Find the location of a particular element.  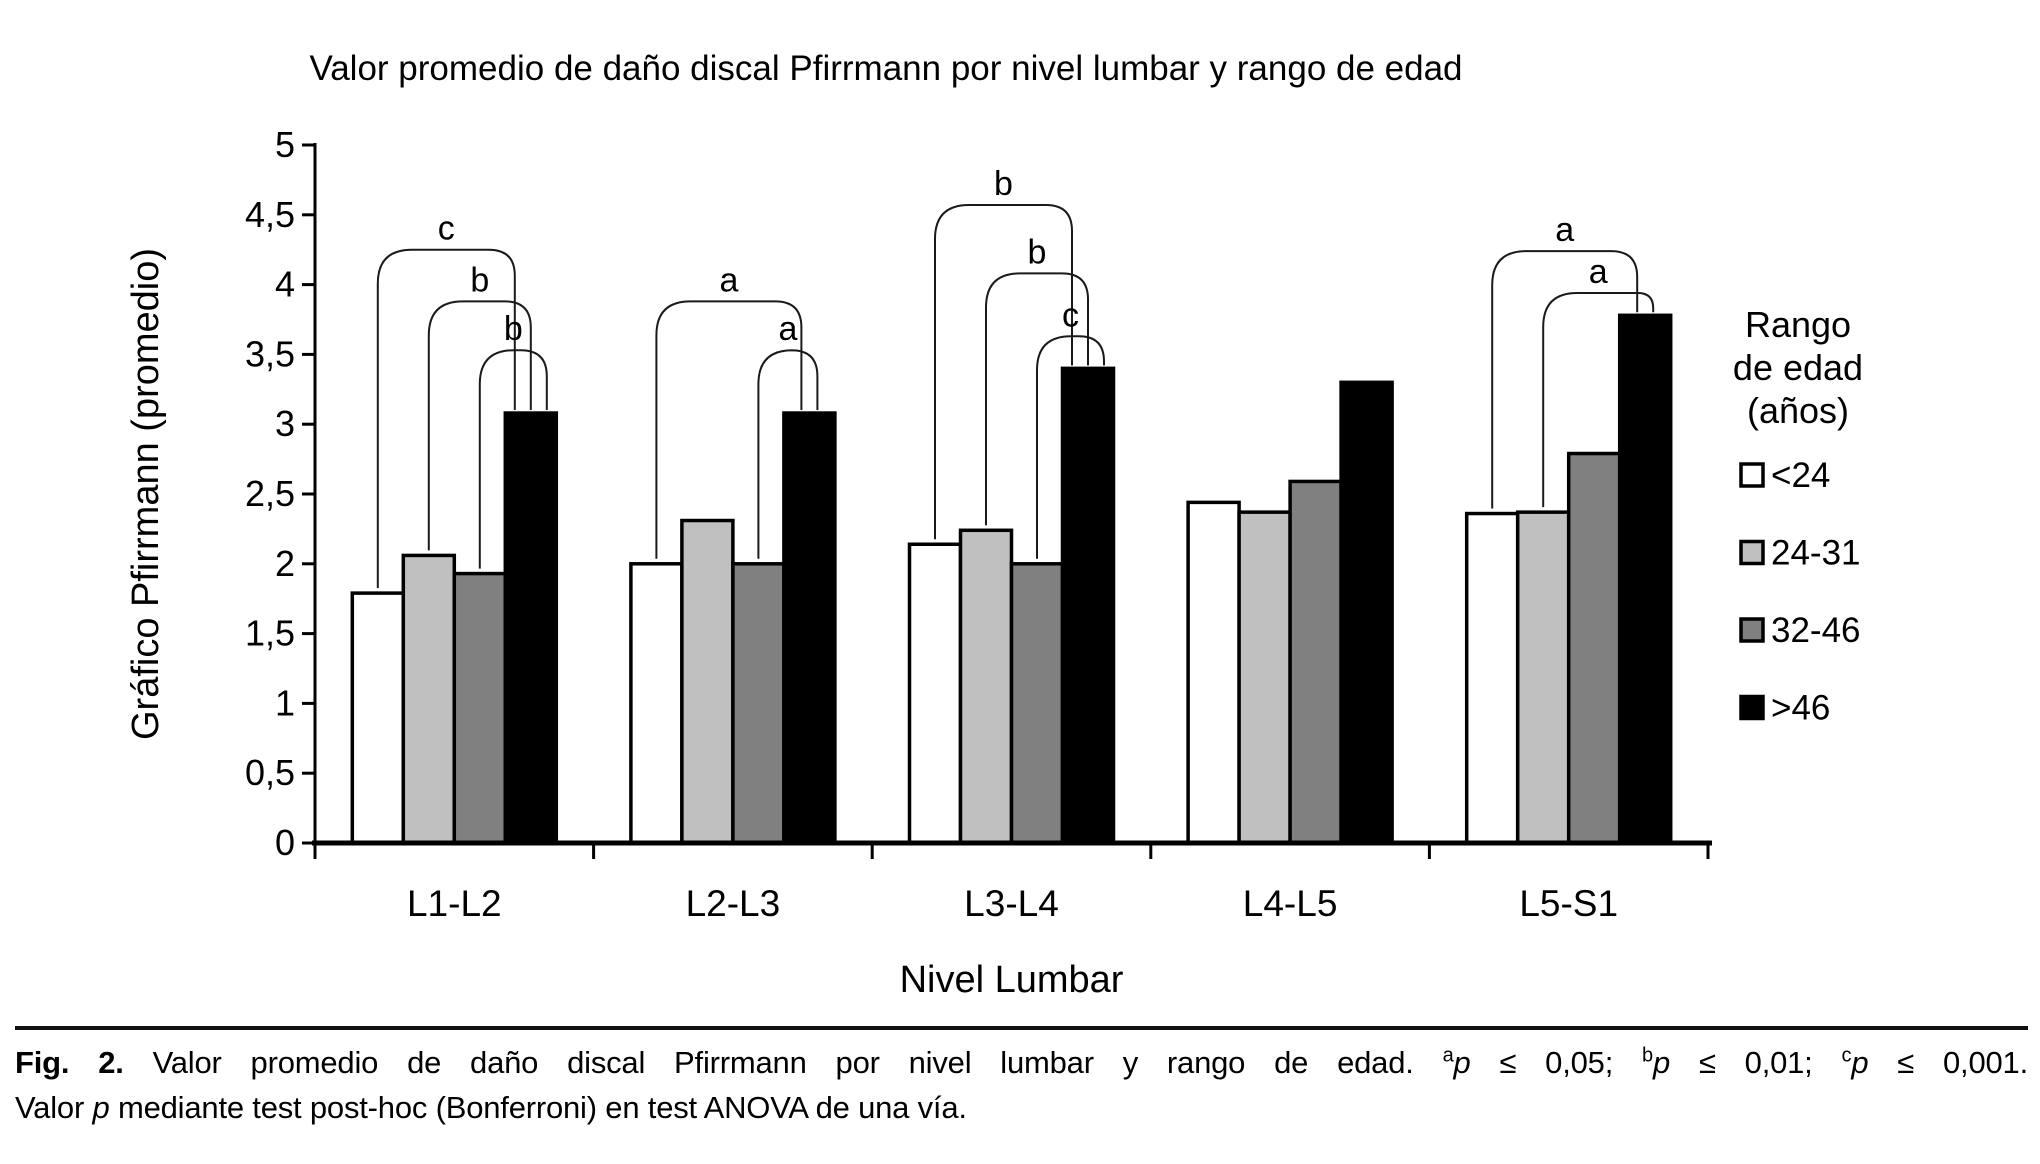

caption-line2-pre: Valor is located at coordinates (50, 1107).